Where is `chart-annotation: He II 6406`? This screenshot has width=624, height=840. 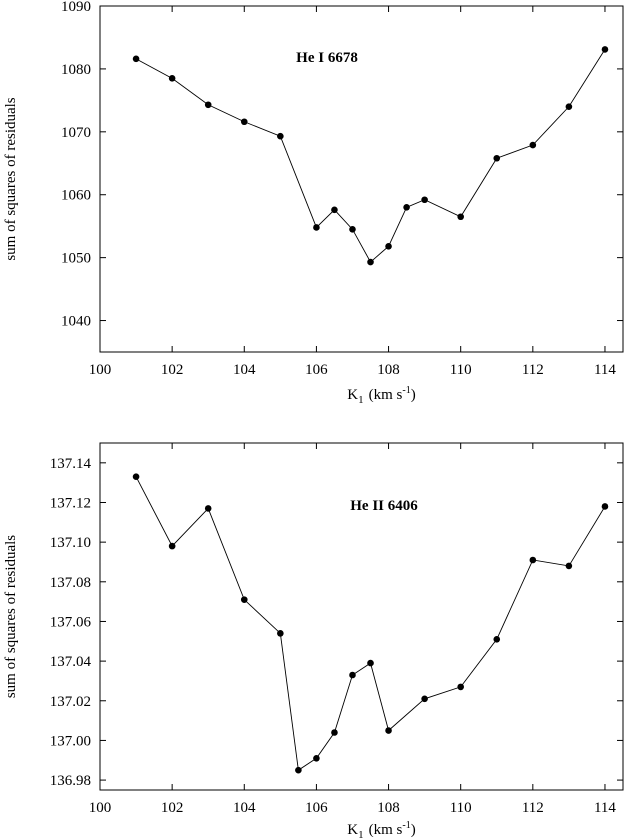
chart-annotation: He II 6406 is located at coordinates (384, 506).